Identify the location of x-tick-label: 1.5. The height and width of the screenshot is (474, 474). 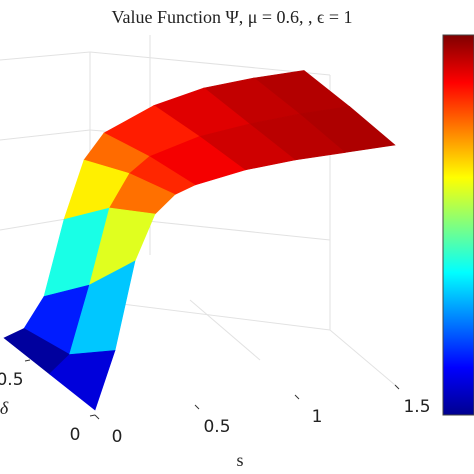
(416, 407).